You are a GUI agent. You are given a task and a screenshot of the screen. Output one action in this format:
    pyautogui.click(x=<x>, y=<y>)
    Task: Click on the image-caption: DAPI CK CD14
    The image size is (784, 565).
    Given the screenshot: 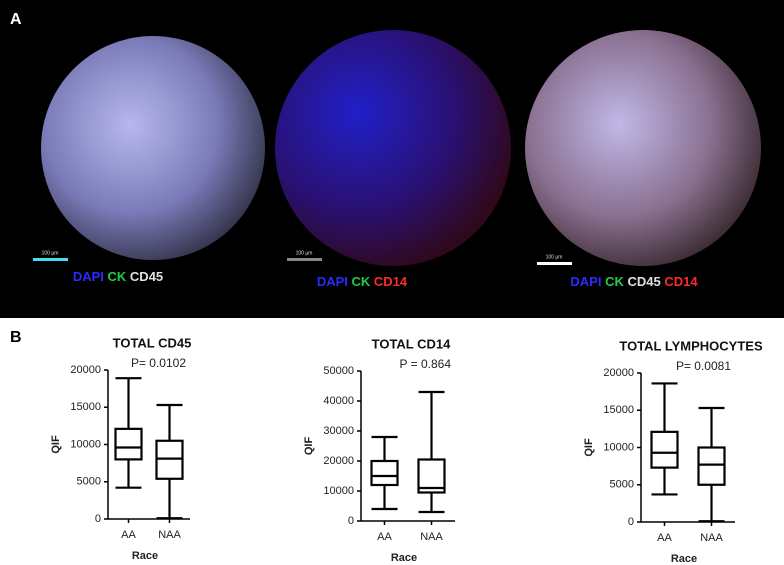 What is the action you would take?
    pyautogui.click(x=362, y=281)
    